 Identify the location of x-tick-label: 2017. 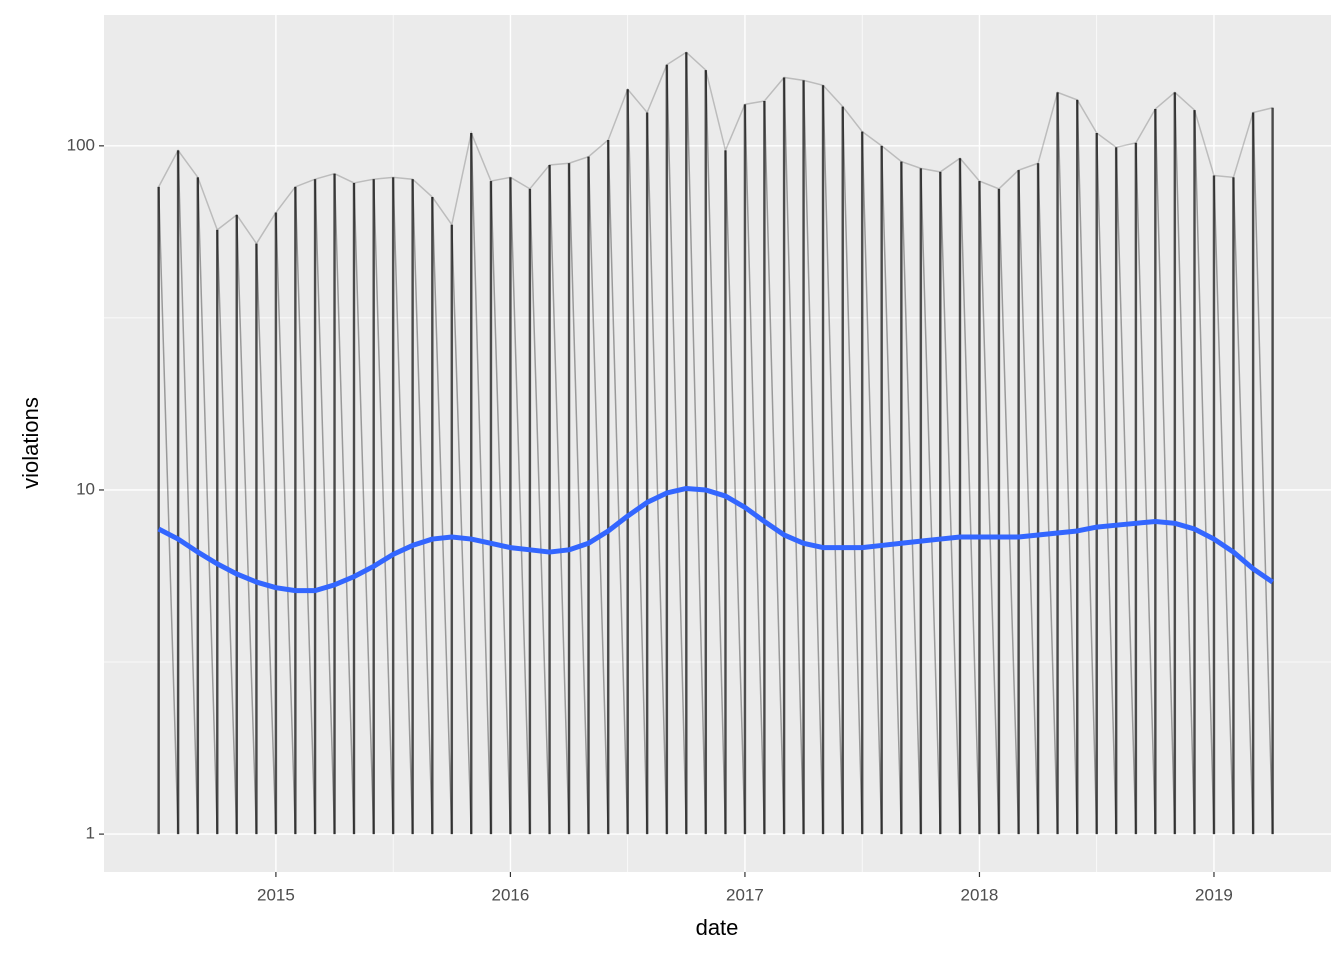
(745, 894).